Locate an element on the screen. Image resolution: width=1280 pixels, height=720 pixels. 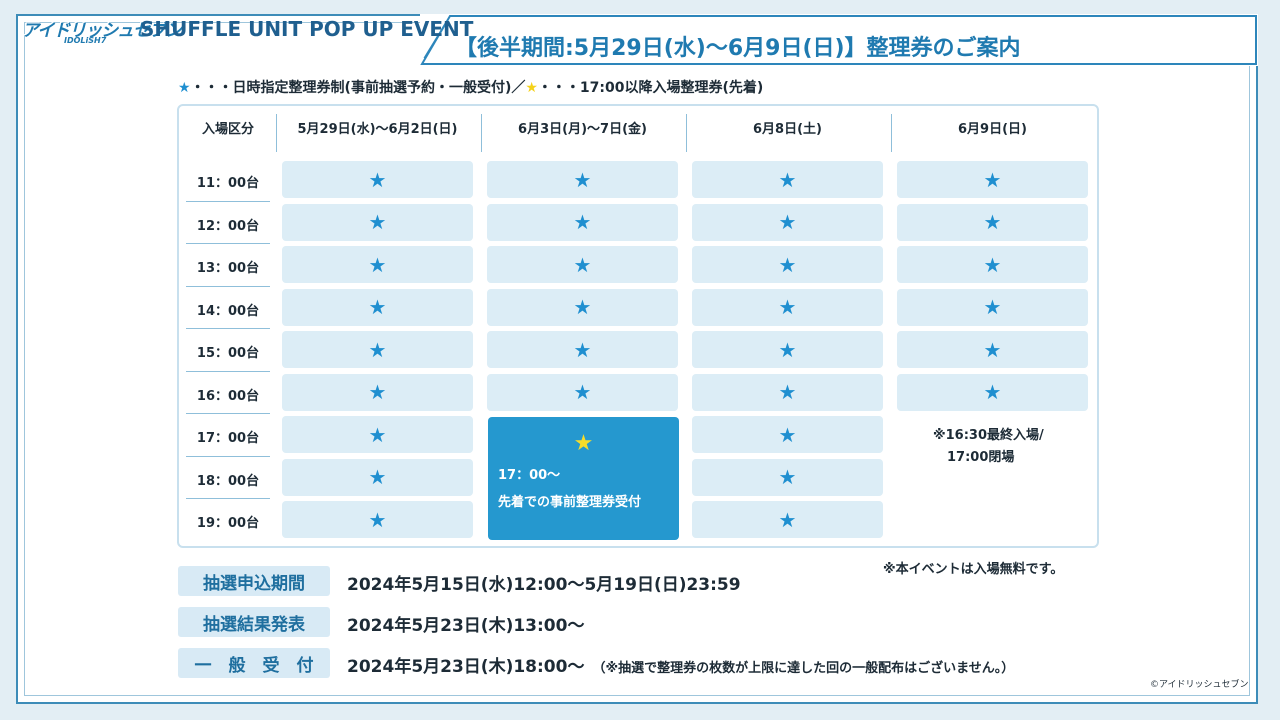
header-banner is located at coordinates (839, 40).